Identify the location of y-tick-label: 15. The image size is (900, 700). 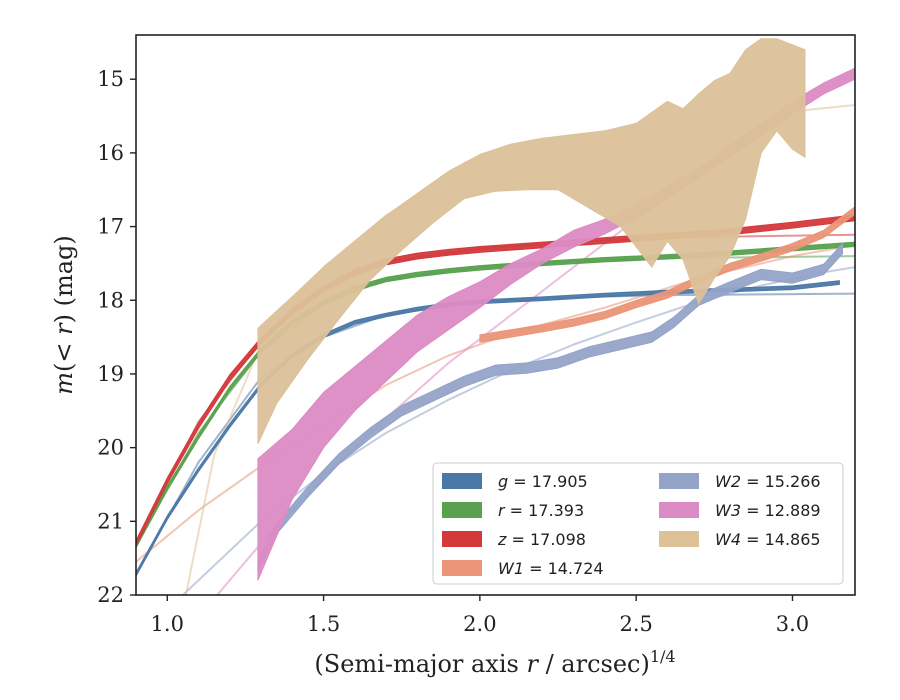
(110, 79).